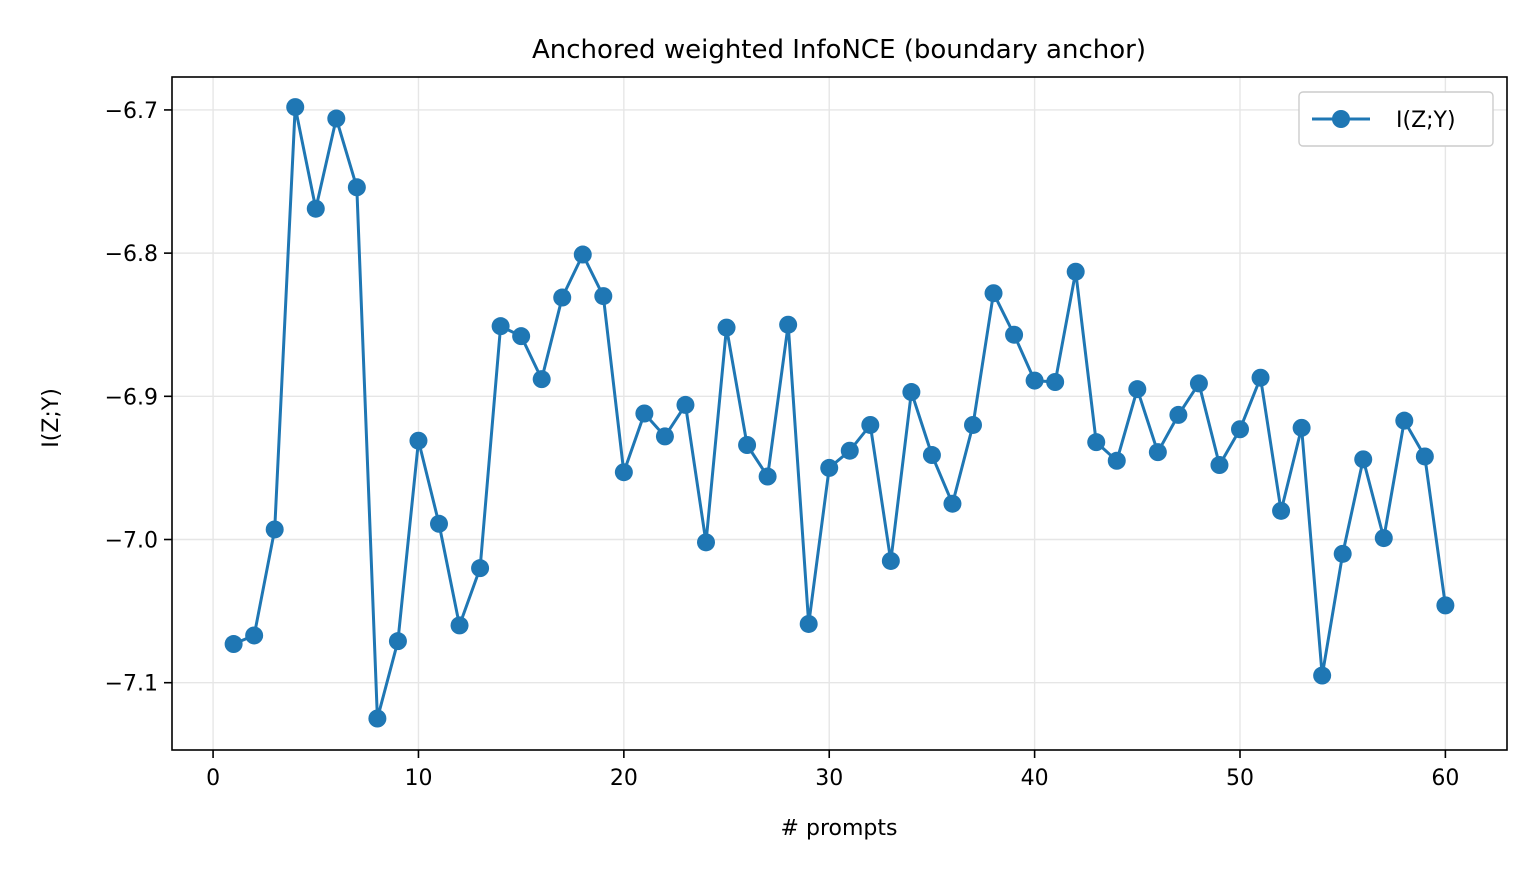 The height and width of the screenshot is (880, 1540). I want to click on y-tick-label: −6.9, so click(131, 397).